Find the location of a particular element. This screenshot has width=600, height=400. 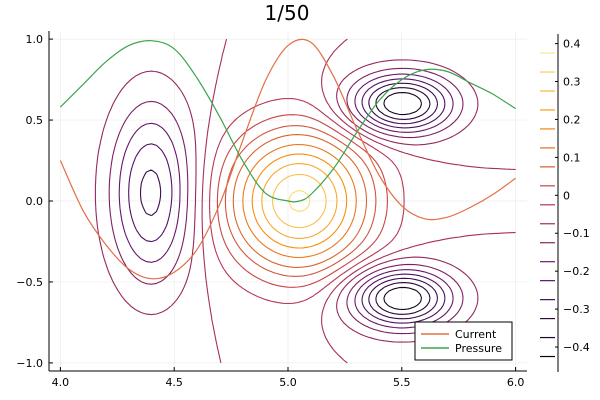

colorbar-tick-label: −0.3 is located at coordinates (576, 309).